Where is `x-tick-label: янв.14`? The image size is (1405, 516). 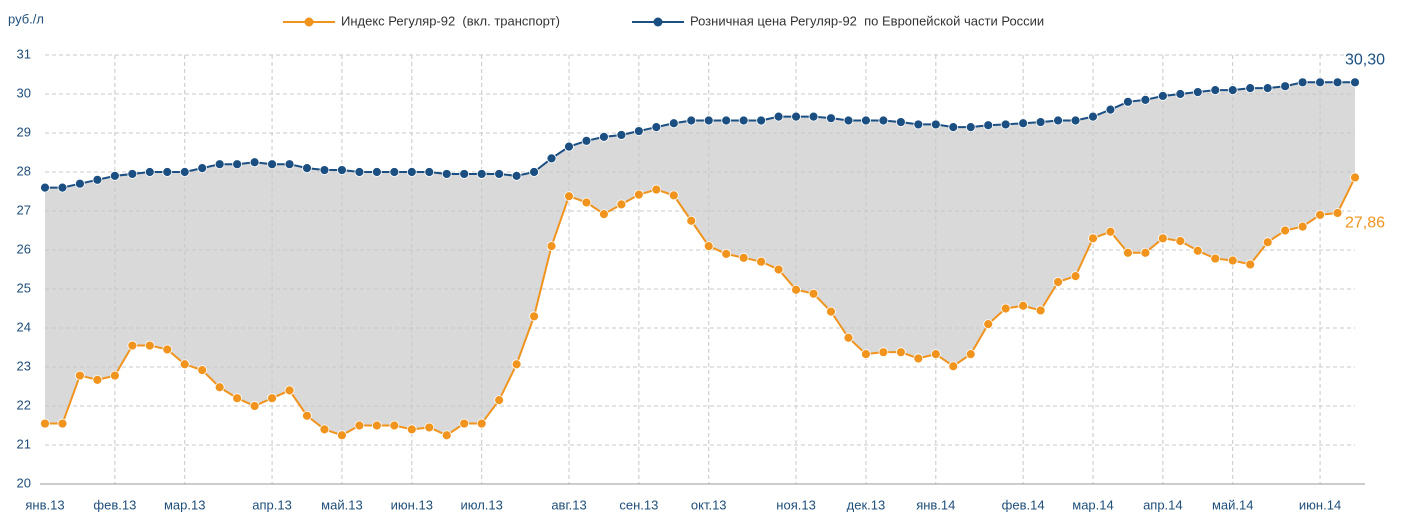 x-tick-label: янв.14 is located at coordinates (935, 504).